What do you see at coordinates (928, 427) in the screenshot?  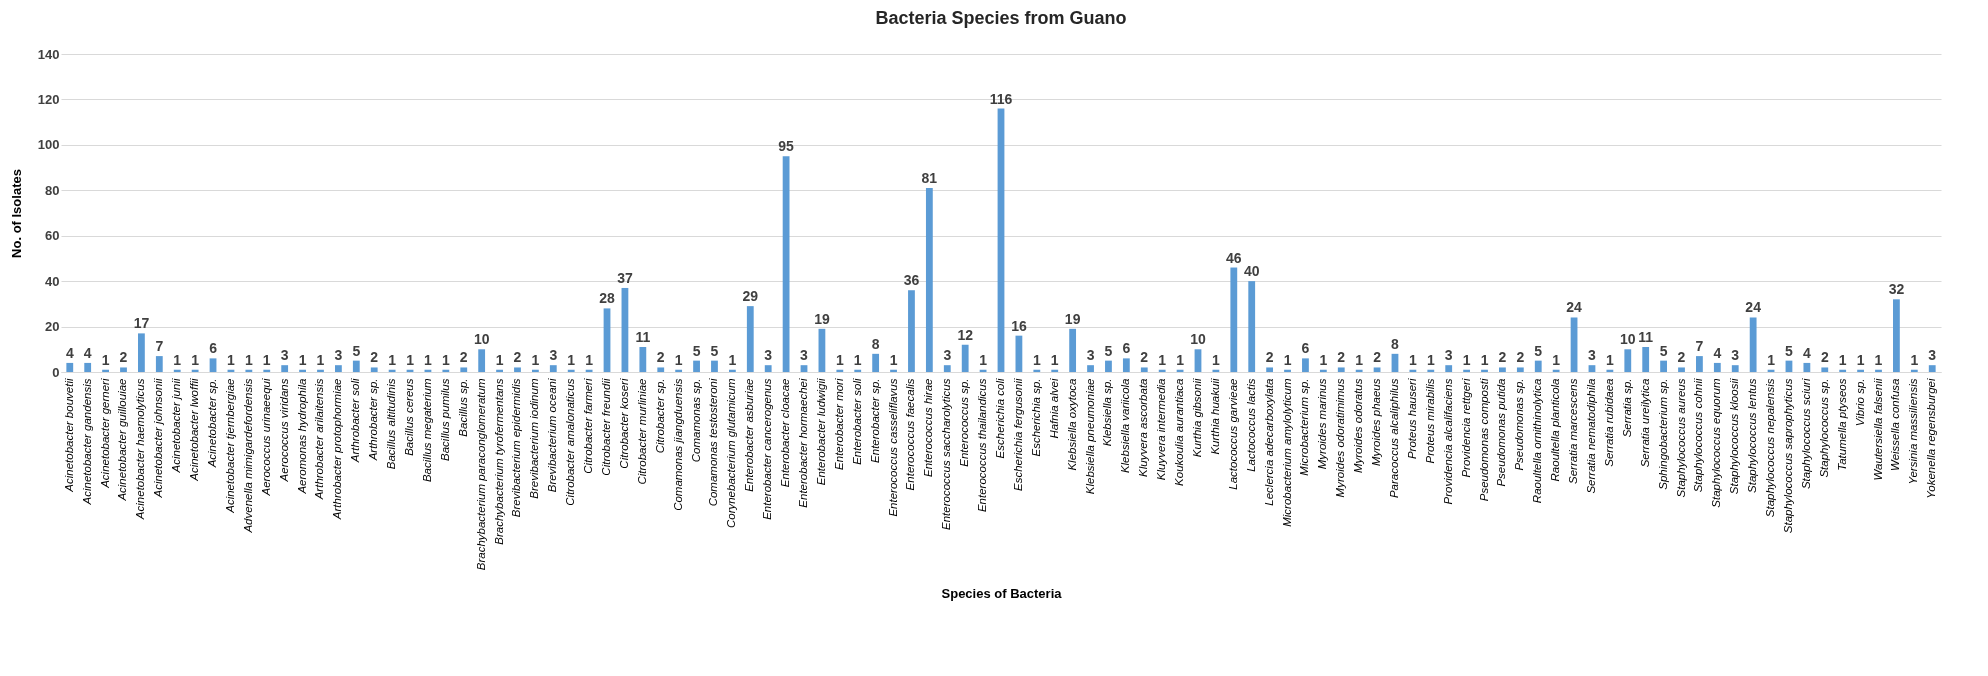 I see `x-tick-label: Enterococcus hirae` at bounding box center [928, 427].